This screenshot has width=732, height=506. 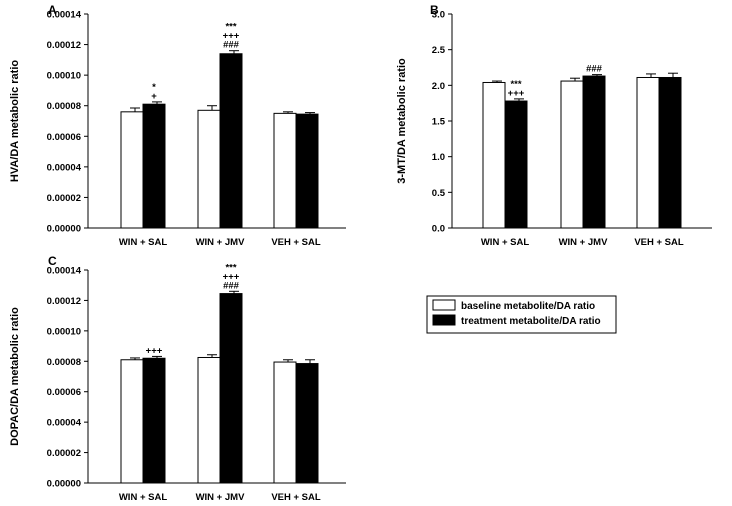 I want to click on y-tick-label: 3.0, so click(x=438, y=15).